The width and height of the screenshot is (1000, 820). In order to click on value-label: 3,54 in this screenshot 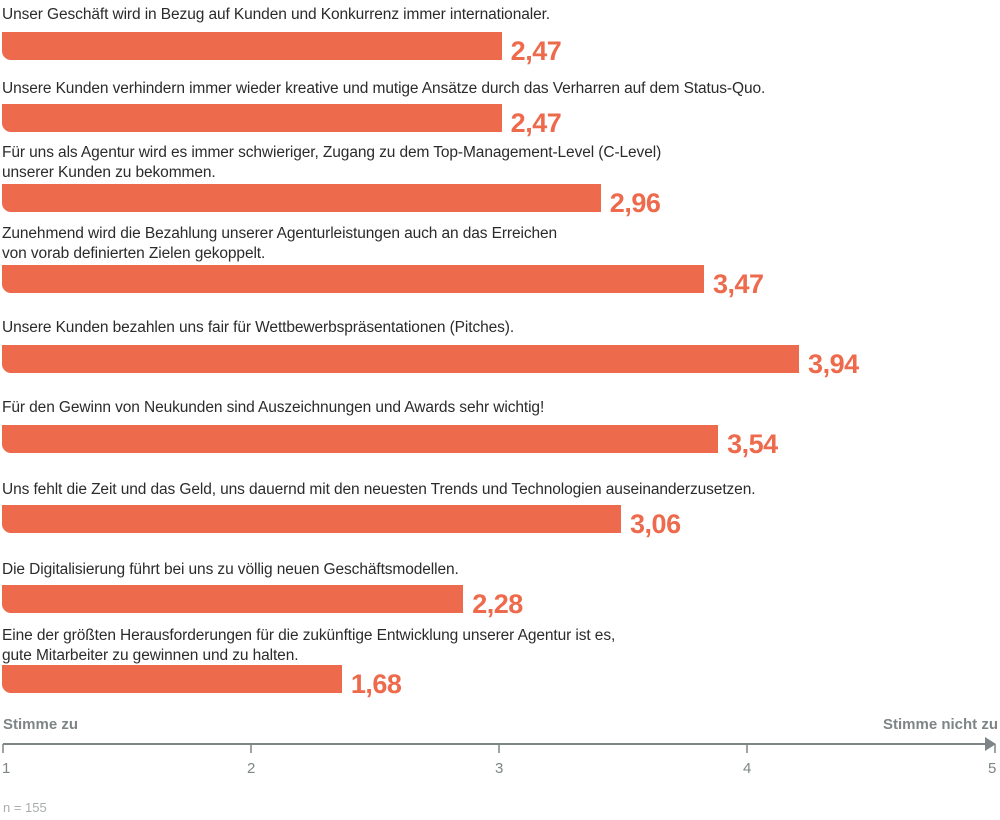, I will do `click(752, 444)`.